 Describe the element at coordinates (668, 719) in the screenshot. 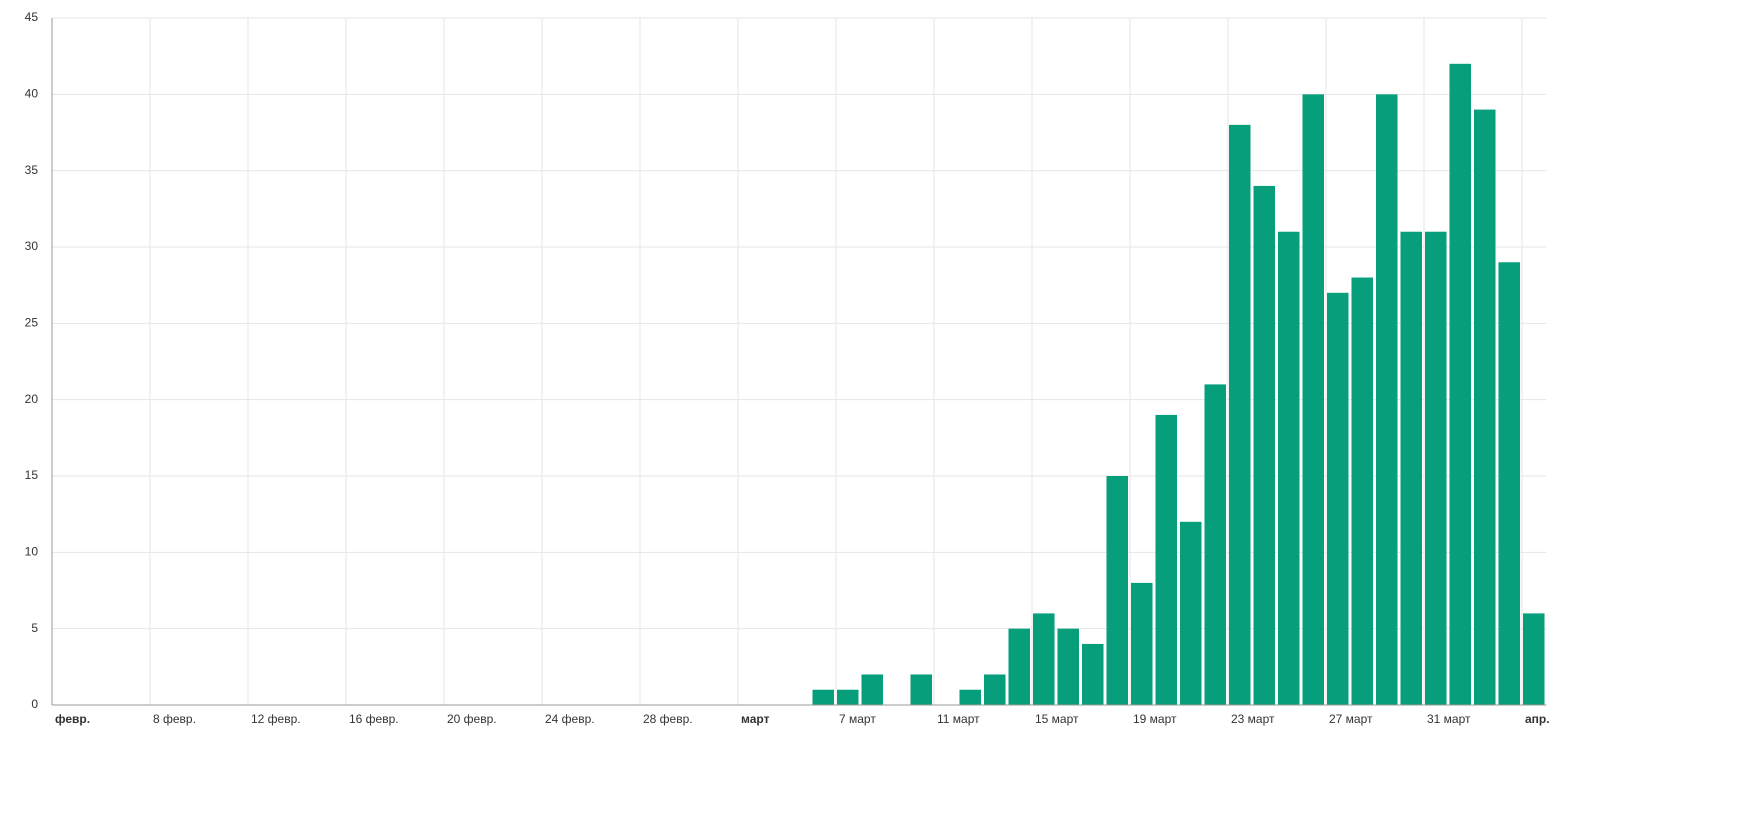

I see `x-tick-label: 28 февр.` at that location.